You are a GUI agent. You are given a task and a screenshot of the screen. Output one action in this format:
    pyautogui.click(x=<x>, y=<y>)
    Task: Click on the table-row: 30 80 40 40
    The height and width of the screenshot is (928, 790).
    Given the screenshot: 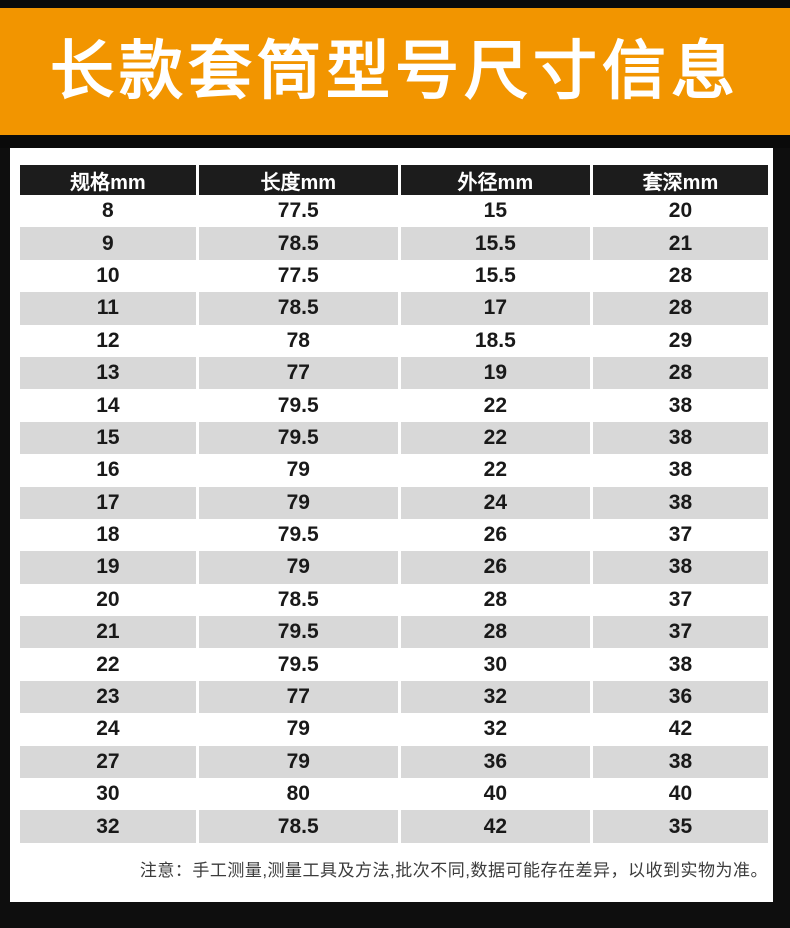 What is the action you would take?
    pyautogui.click(x=394, y=794)
    